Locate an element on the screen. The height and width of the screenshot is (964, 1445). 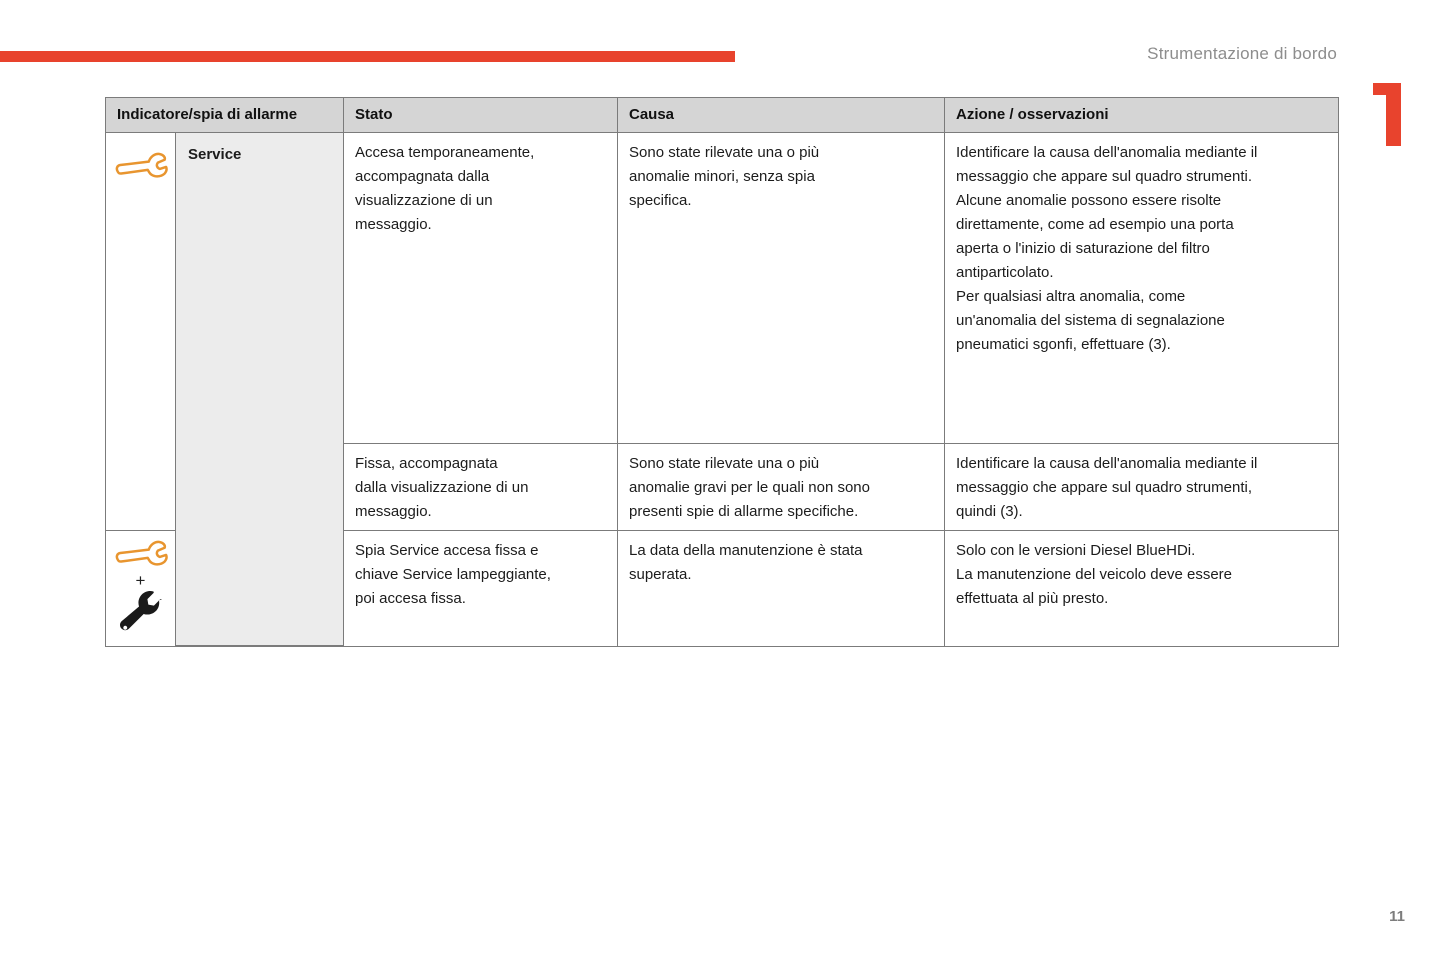
column-header-indicator: Indicatore/spia di allarme is located at coordinates (225, 115).